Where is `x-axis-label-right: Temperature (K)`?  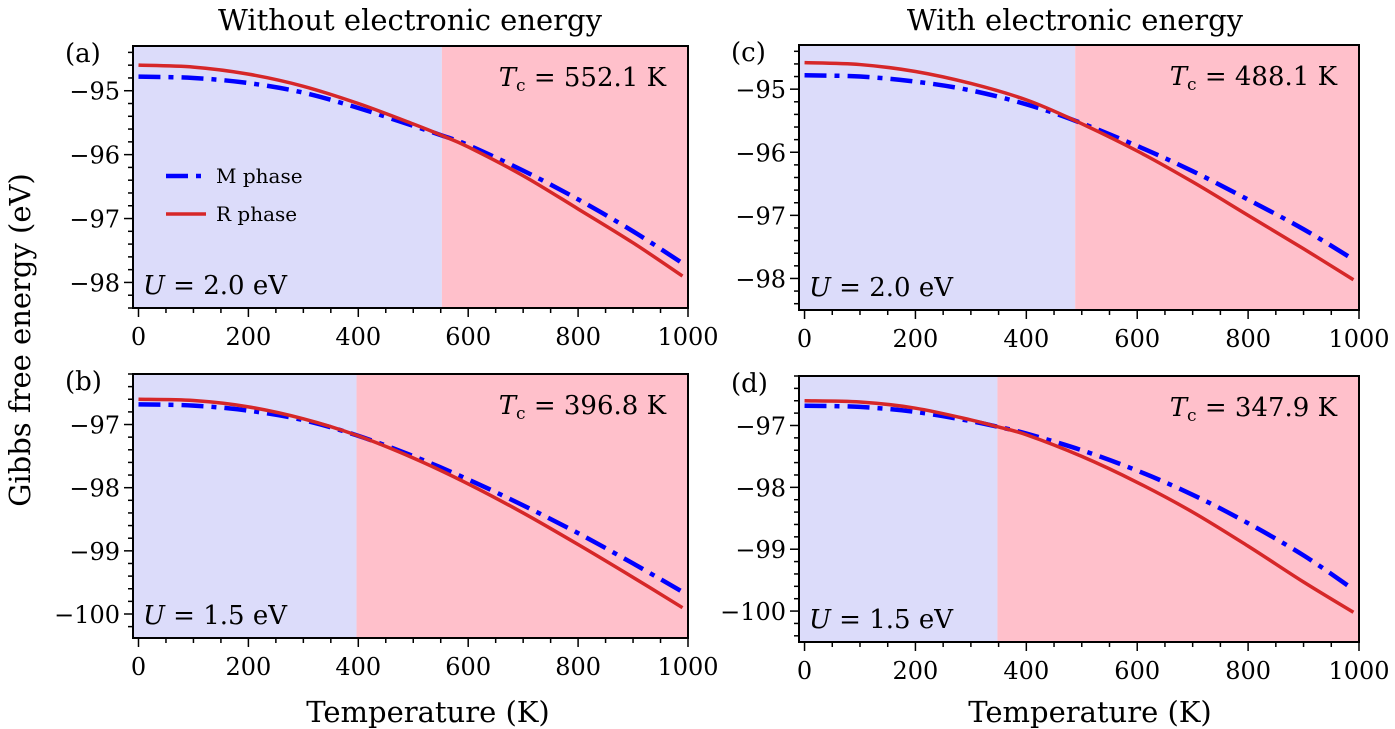 x-axis-label-right: Temperature (K) is located at coordinates (1090, 712).